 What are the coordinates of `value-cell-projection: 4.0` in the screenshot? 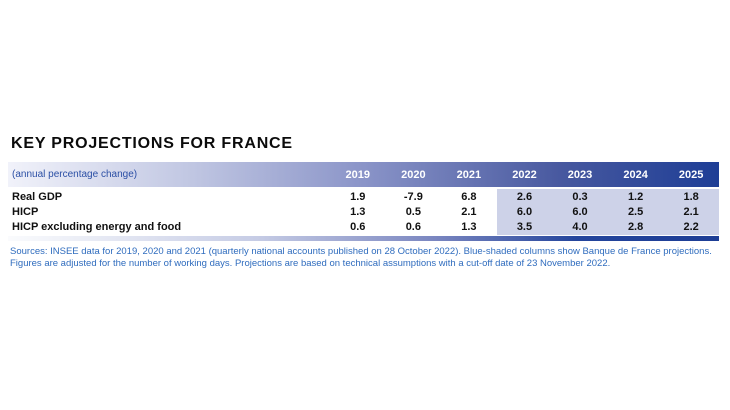 It's located at (580, 227).